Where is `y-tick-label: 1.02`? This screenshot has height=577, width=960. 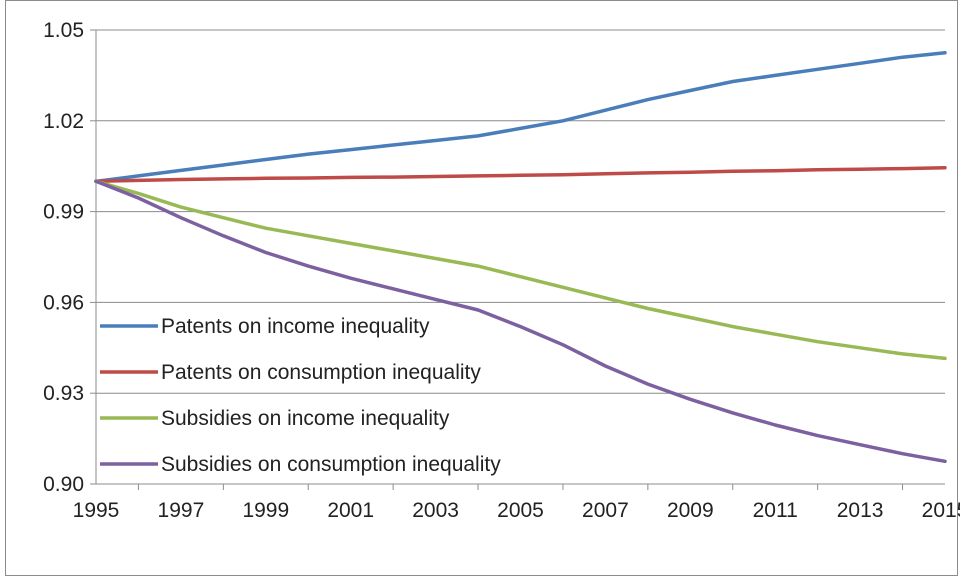 y-tick-label: 1.02 is located at coordinates (63, 121).